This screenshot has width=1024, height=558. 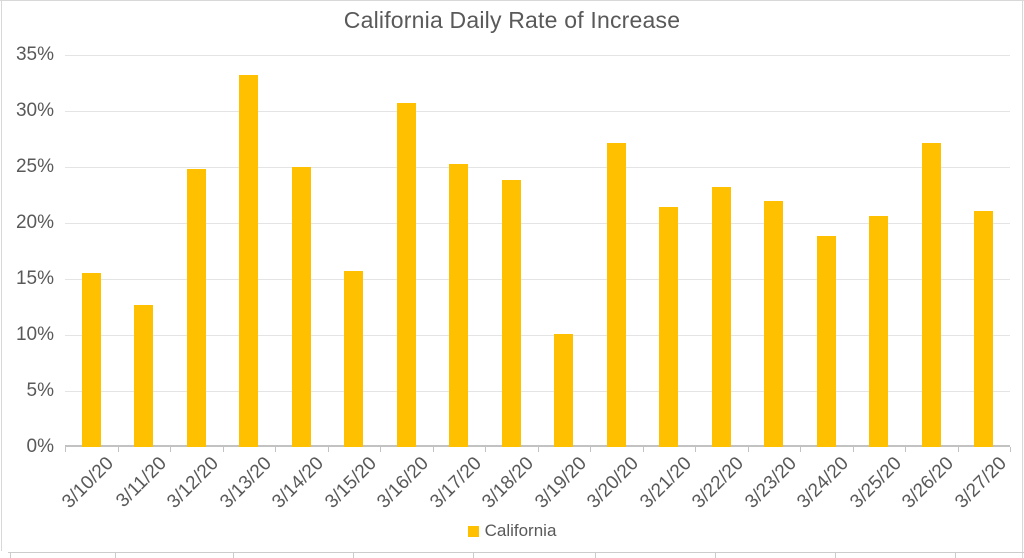 What do you see at coordinates (1, 275) in the screenshot?
I see `chart-border-left` at bounding box center [1, 275].